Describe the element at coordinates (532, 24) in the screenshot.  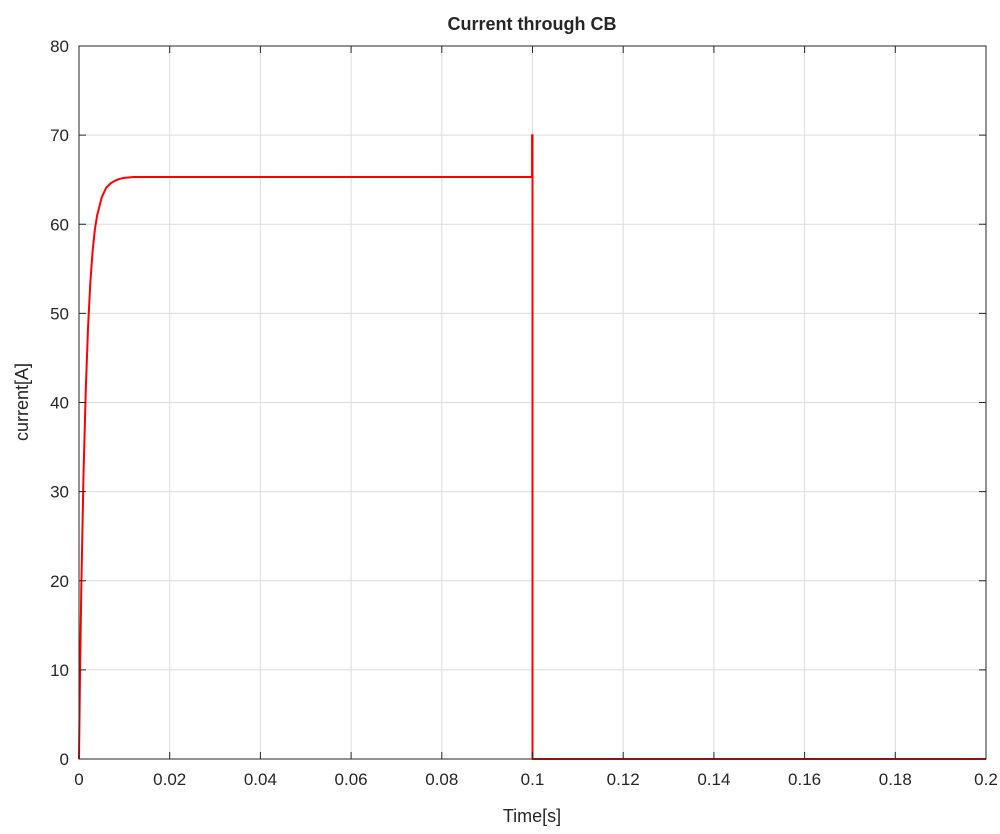
I see `chart-title: Current through CB` at that location.